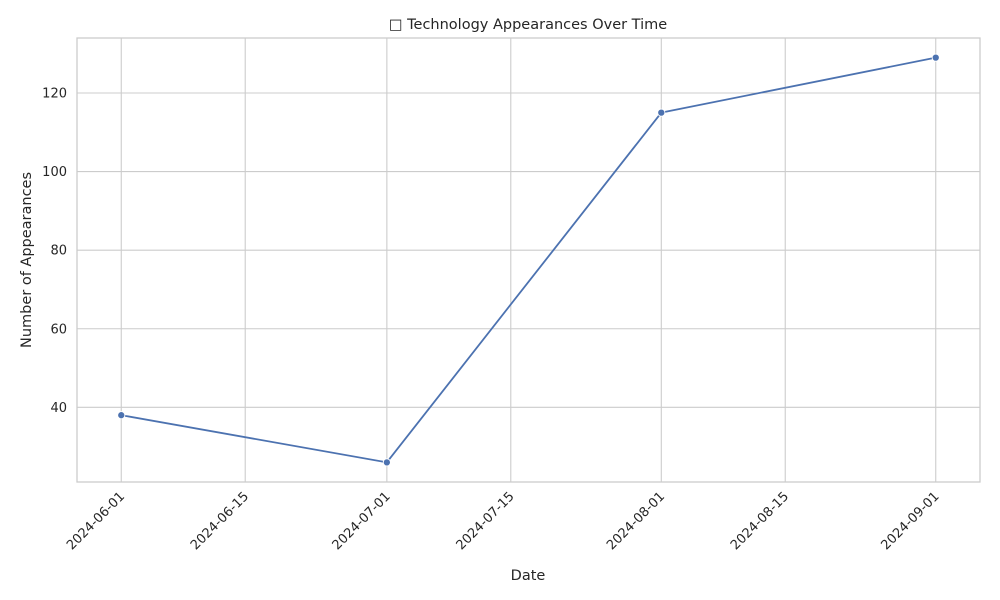  What do you see at coordinates (528, 576) in the screenshot?
I see `x-axis-label: Date` at bounding box center [528, 576].